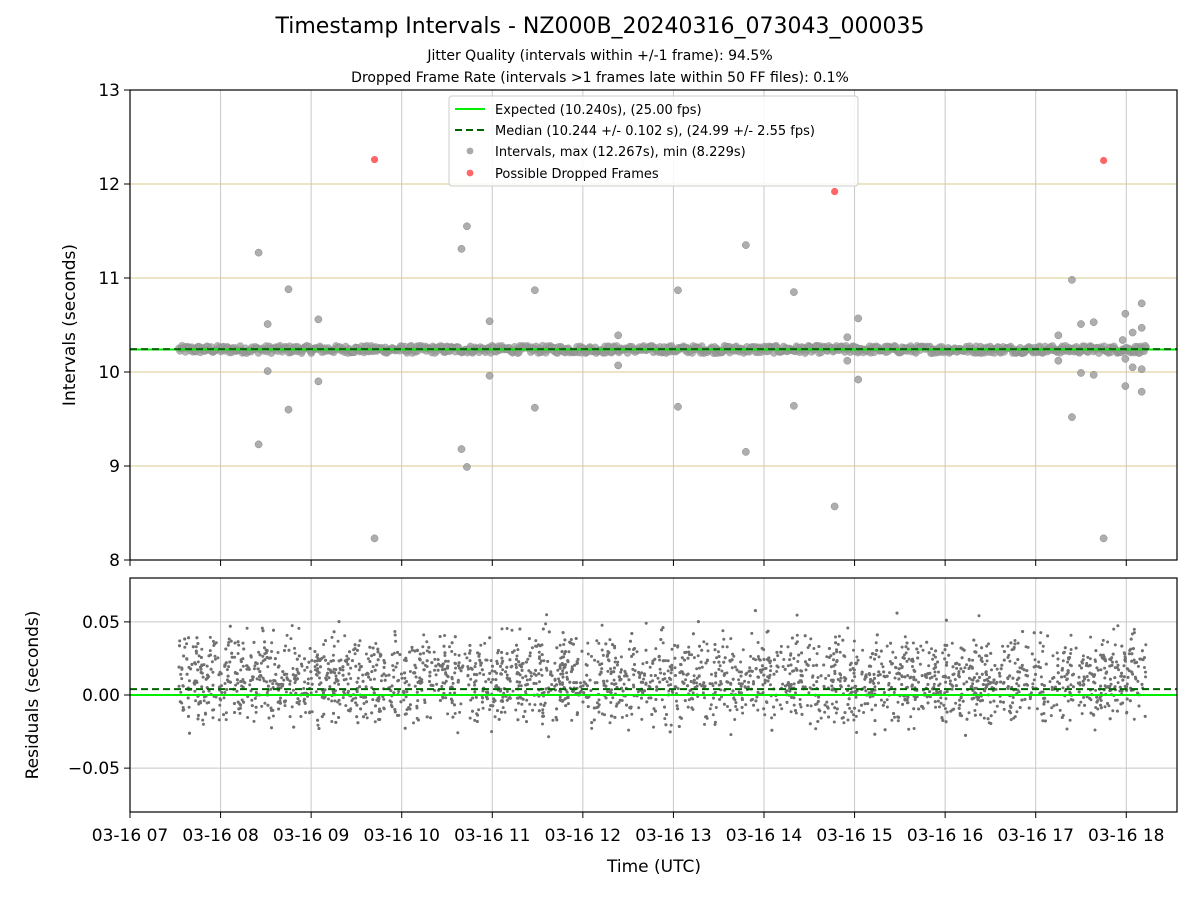 This screenshot has height=900, width=1200. What do you see at coordinates (598, 110) in the screenshot?
I see `legend-entry-label: Expected (10.240s), (25.00 fps)` at bounding box center [598, 110].